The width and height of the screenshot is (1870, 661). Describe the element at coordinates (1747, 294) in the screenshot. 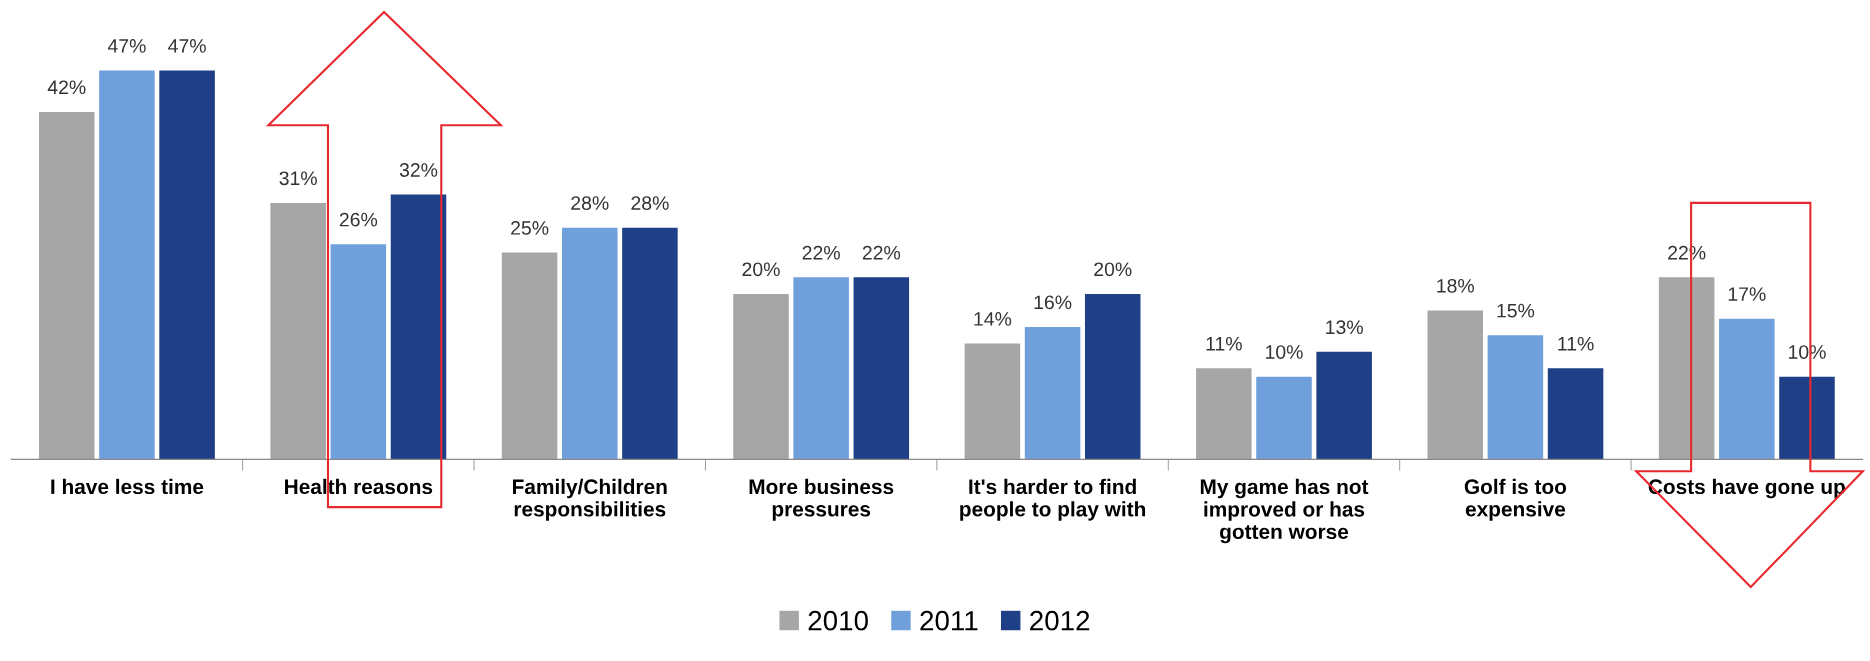

I see `data-label: 17%` at that location.